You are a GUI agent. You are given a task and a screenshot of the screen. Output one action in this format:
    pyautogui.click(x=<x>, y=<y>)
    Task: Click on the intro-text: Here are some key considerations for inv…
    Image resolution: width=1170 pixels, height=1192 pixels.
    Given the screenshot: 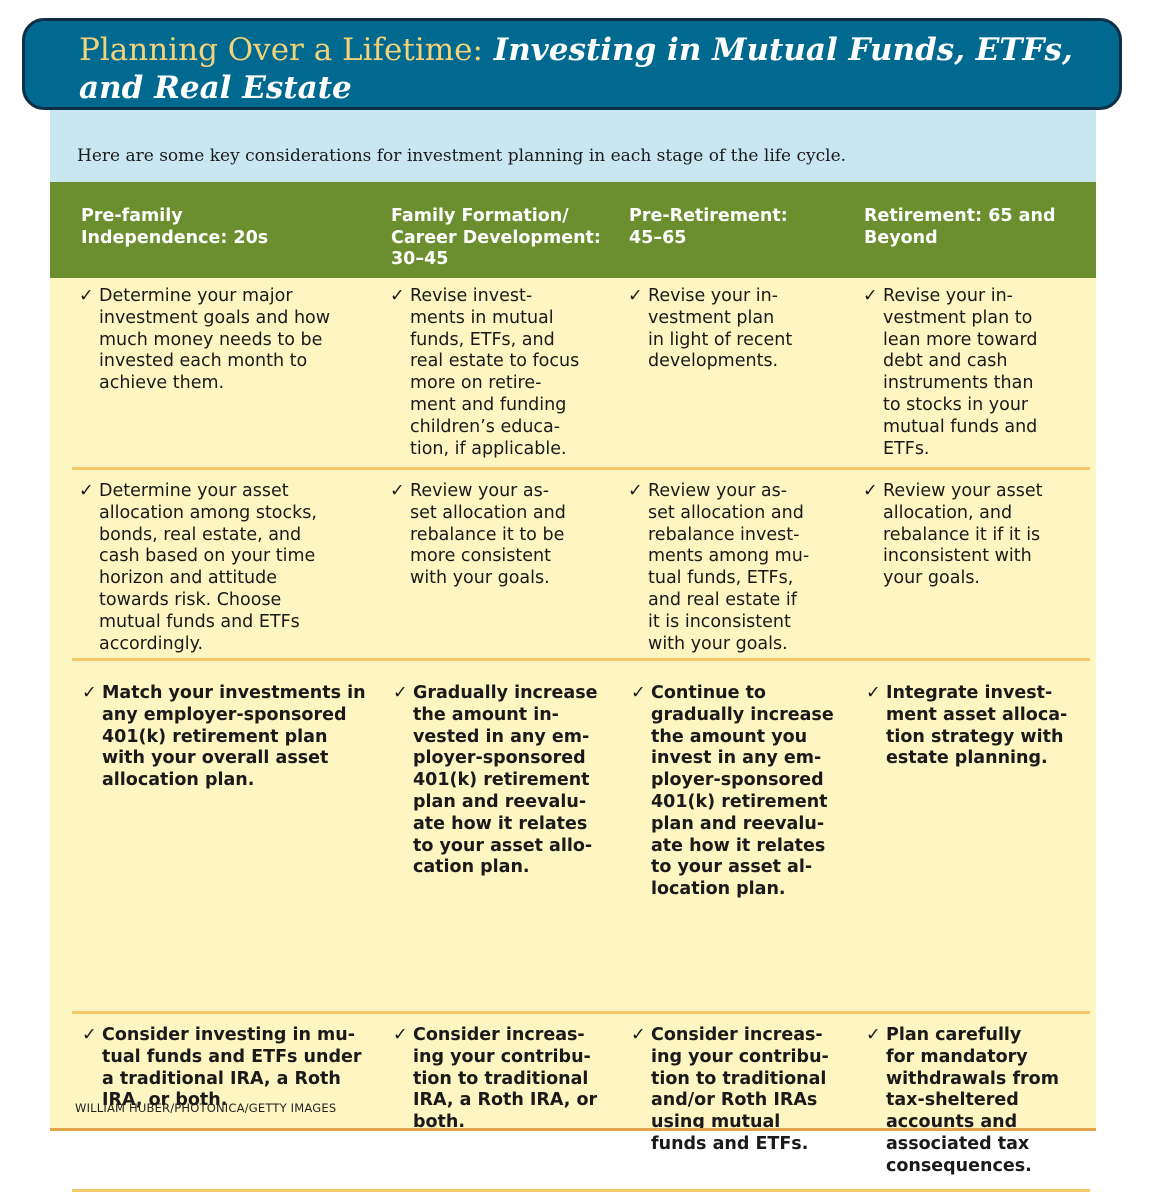 What is the action you would take?
    pyautogui.click(x=462, y=156)
    